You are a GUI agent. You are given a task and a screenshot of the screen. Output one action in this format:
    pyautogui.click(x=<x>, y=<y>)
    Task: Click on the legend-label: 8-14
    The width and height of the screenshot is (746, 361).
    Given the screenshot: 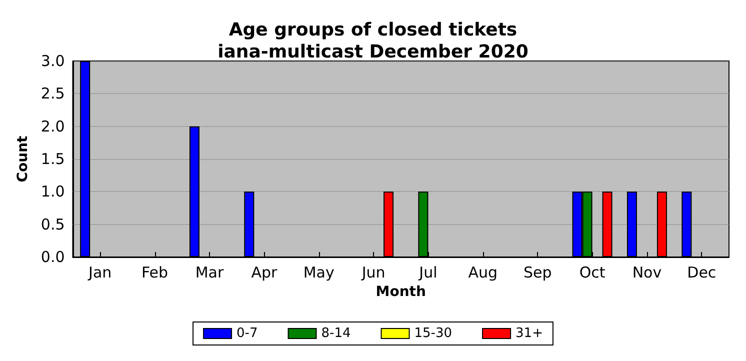 What is the action you would take?
    pyautogui.click(x=336, y=333)
    